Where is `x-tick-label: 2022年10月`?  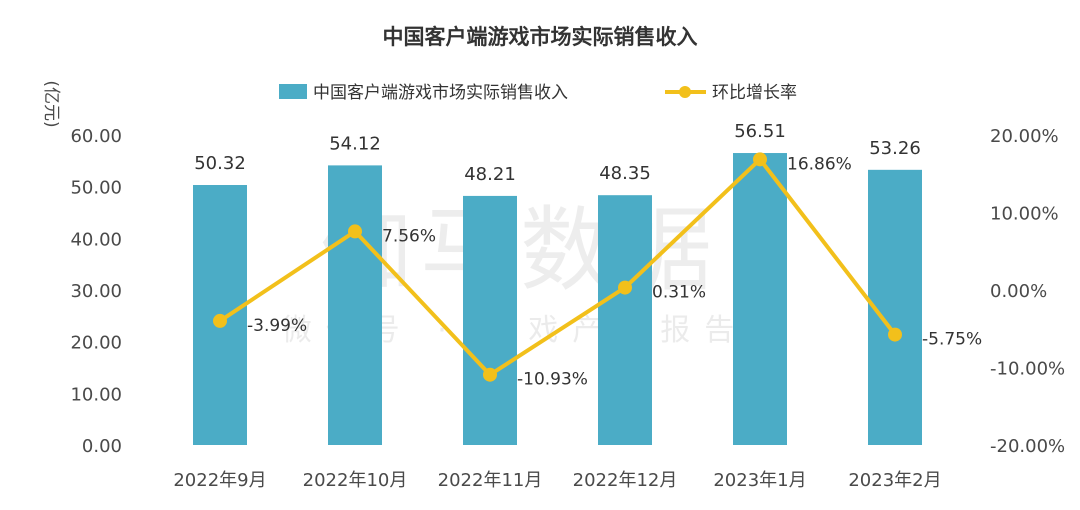 x-tick-label: 2022年10月 is located at coordinates (355, 480).